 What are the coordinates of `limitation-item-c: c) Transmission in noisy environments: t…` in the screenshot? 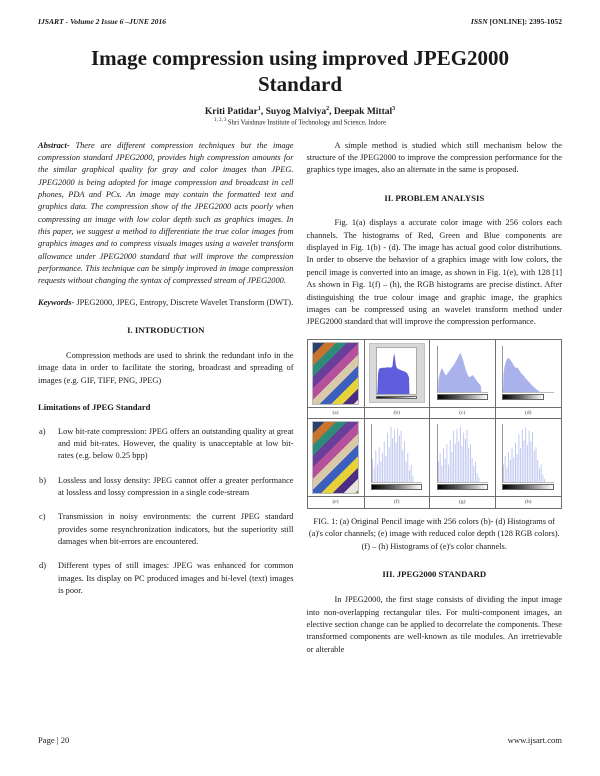 It's located at (166, 529).